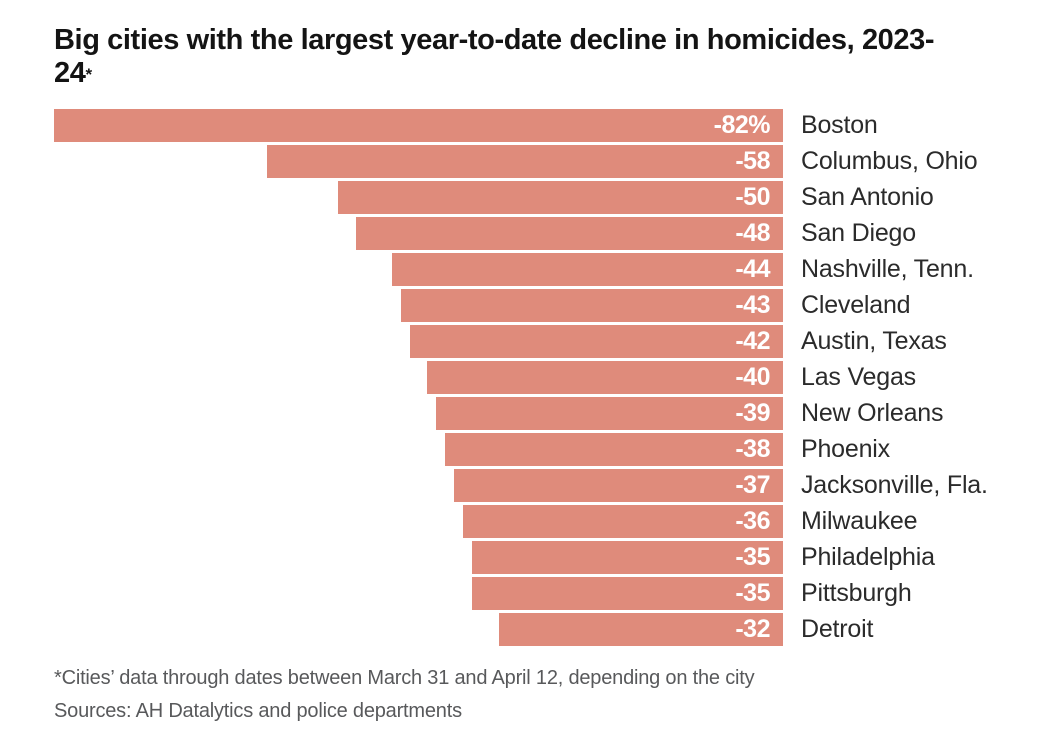 Image resolution: width=1058 pixels, height=756 pixels. Describe the element at coordinates (618, 485) in the screenshot. I see `bar: -37` at that location.